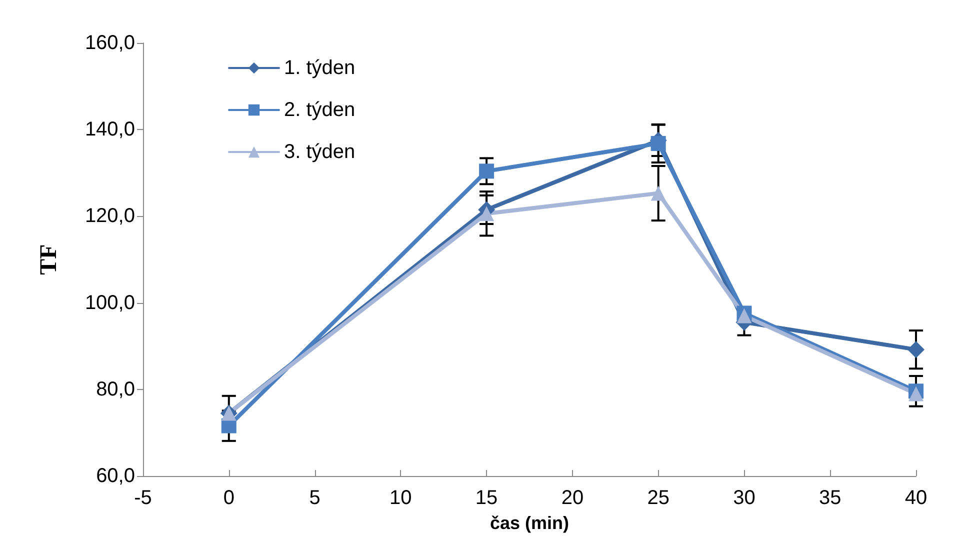 This screenshot has height=560, width=954. I want to click on x-tick-label: 15, so click(486, 498).